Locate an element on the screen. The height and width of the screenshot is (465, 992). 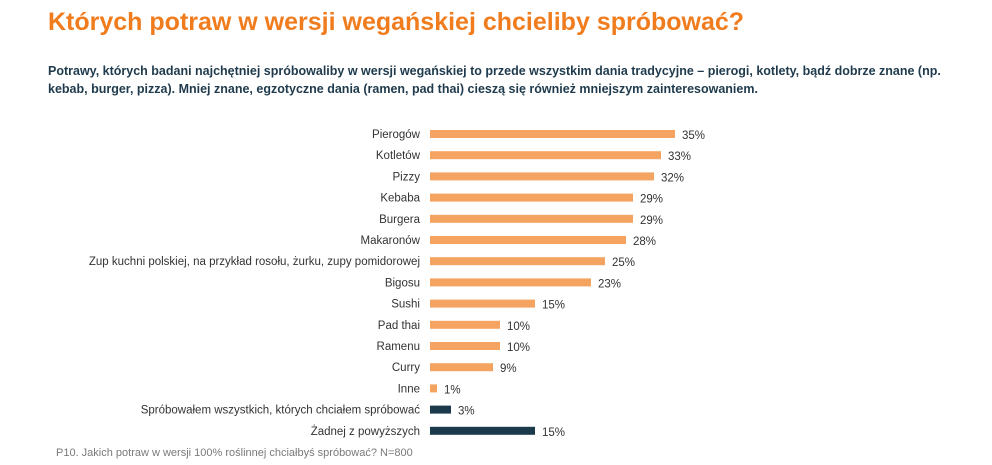
category-label: Pierogów is located at coordinates (396, 135).